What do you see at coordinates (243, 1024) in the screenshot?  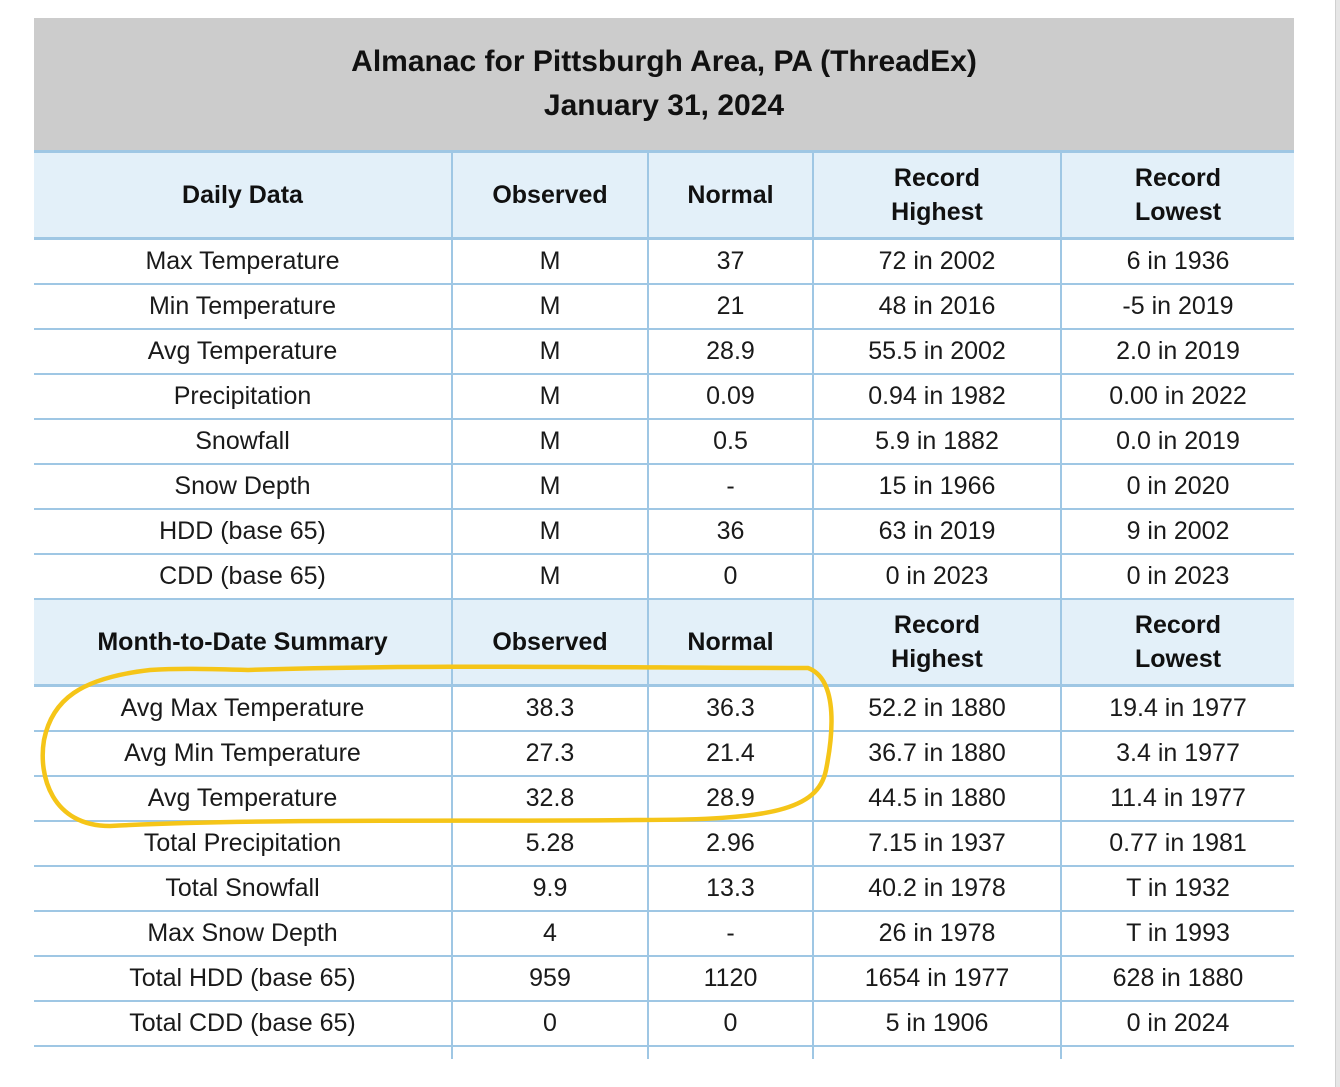 I see `row-label: Total CDD (base 65)` at bounding box center [243, 1024].